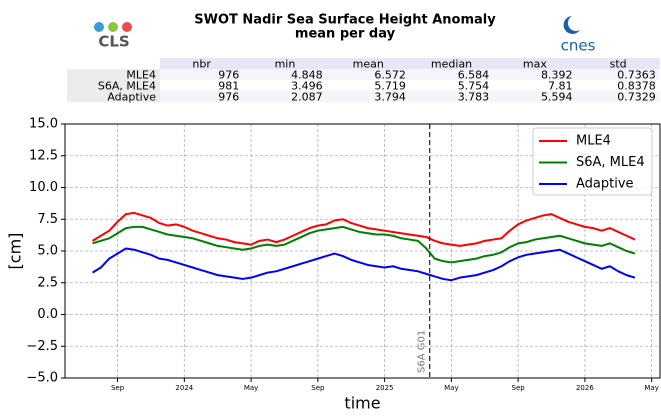 This screenshot has height=419, width=661. Describe the element at coordinates (131, 97) in the screenshot. I see `row-label: Adaptive` at that location.